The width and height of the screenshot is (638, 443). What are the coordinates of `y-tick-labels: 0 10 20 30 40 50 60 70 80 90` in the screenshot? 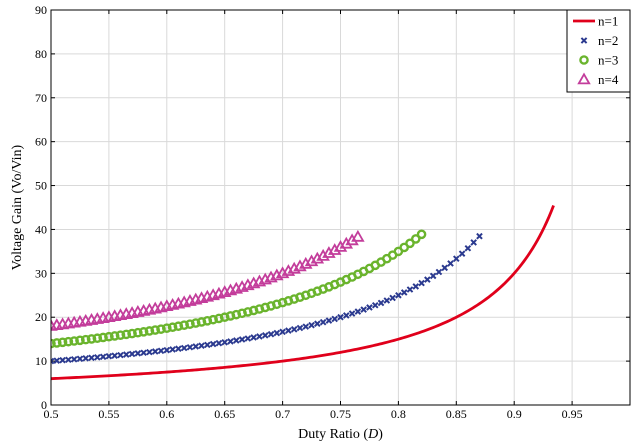 It's located at (41, 207).